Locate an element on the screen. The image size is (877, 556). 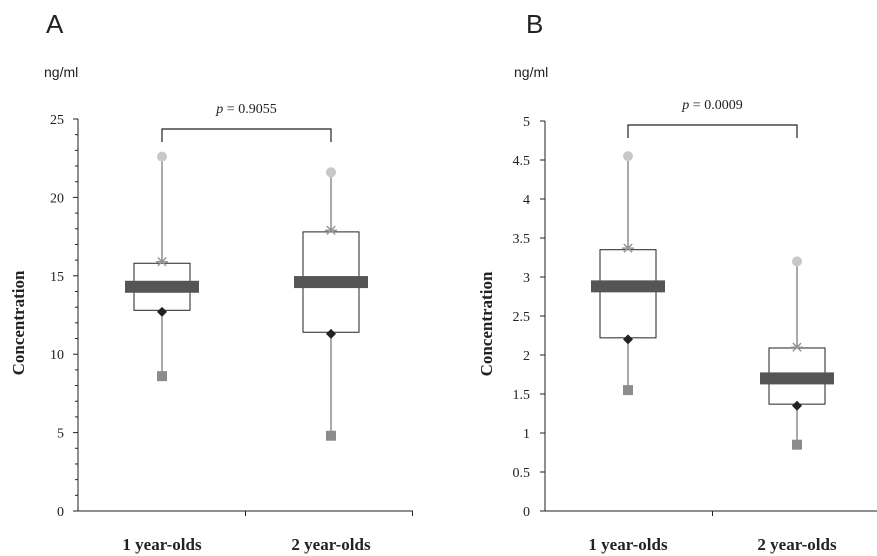
y-tick-label: 25 is located at coordinates (57, 120).